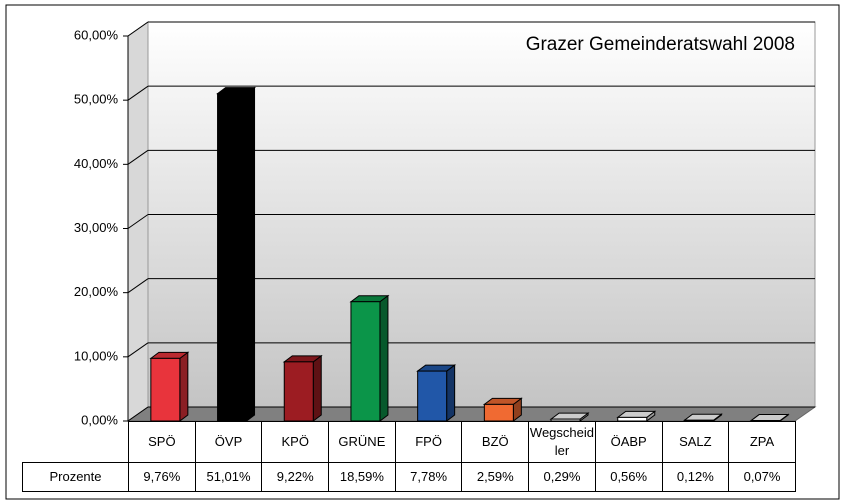 The width and height of the screenshot is (845, 504). I want to click on series-name-cell: Prozente, so click(75, 477).